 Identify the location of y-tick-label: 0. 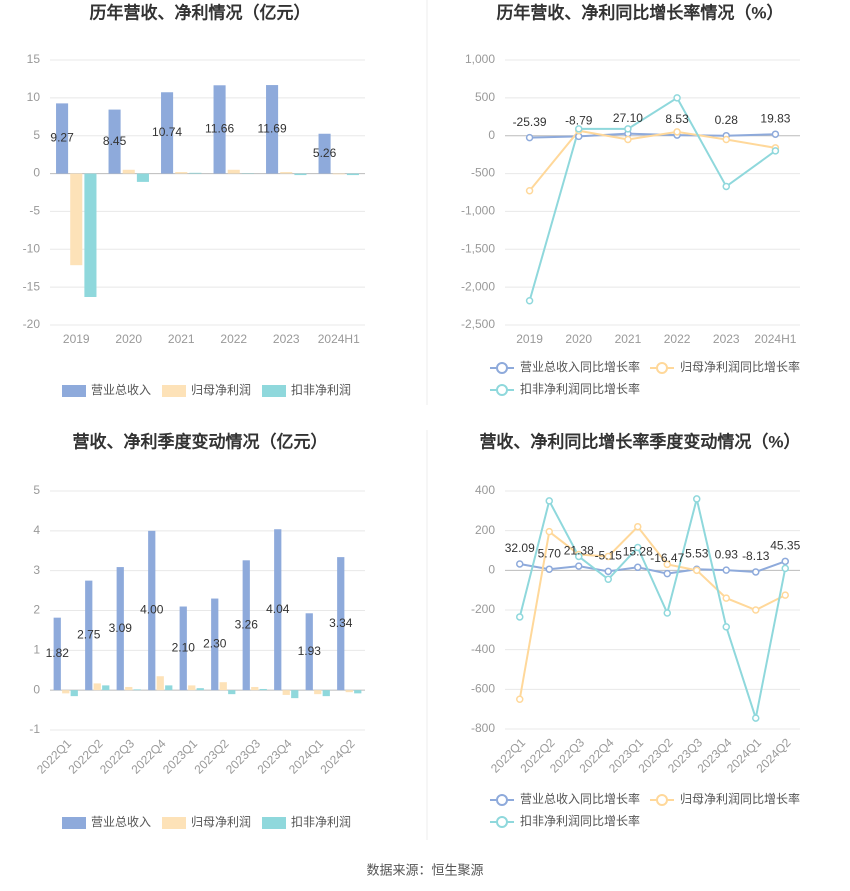
(491, 135).